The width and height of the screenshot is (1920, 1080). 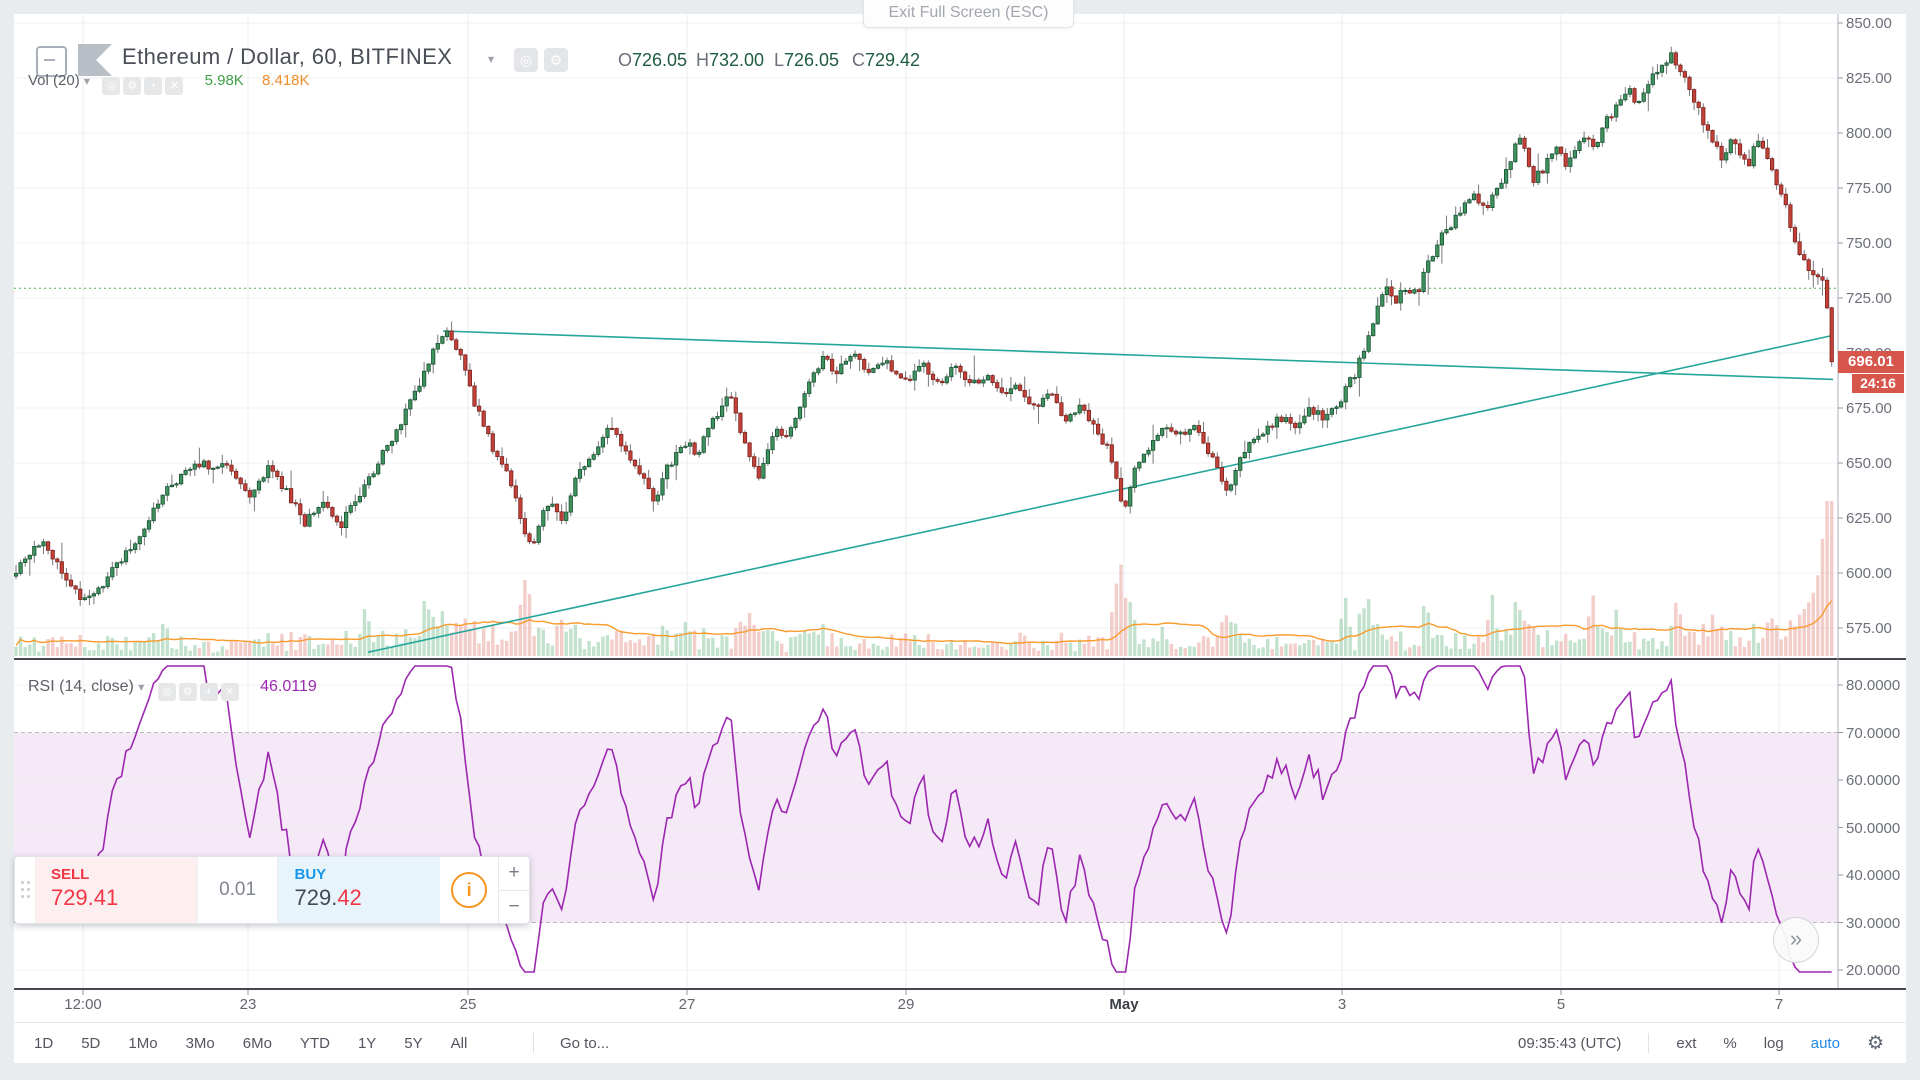 I want to click on time-tick-label: 29, so click(x=906, y=1004).